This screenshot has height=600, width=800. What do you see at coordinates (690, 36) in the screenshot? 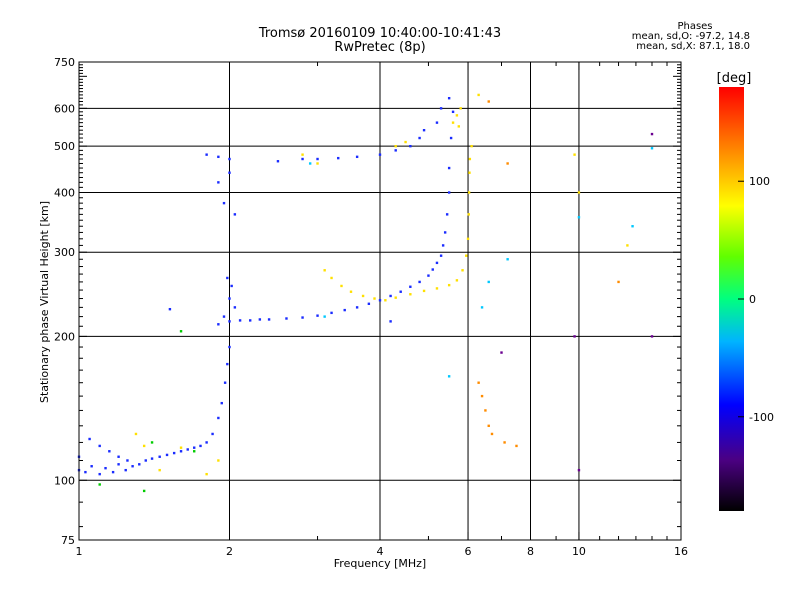
I see `phases-o-mode: mean, sd,O: -97.2, 14.8` at bounding box center [690, 36].